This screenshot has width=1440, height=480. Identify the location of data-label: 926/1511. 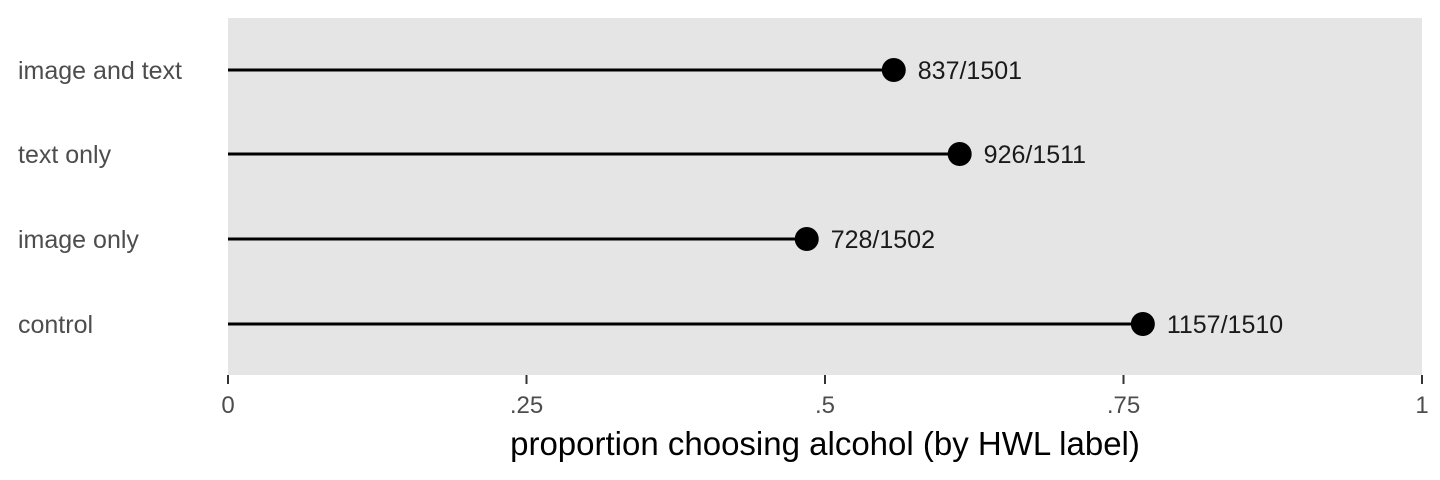
(1035, 155).